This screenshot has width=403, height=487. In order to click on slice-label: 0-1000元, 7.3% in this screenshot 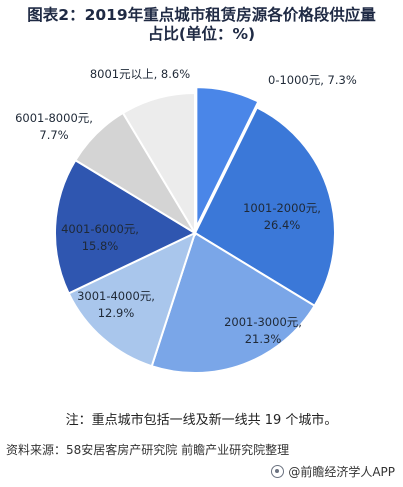, I will do `click(312, 80)`.